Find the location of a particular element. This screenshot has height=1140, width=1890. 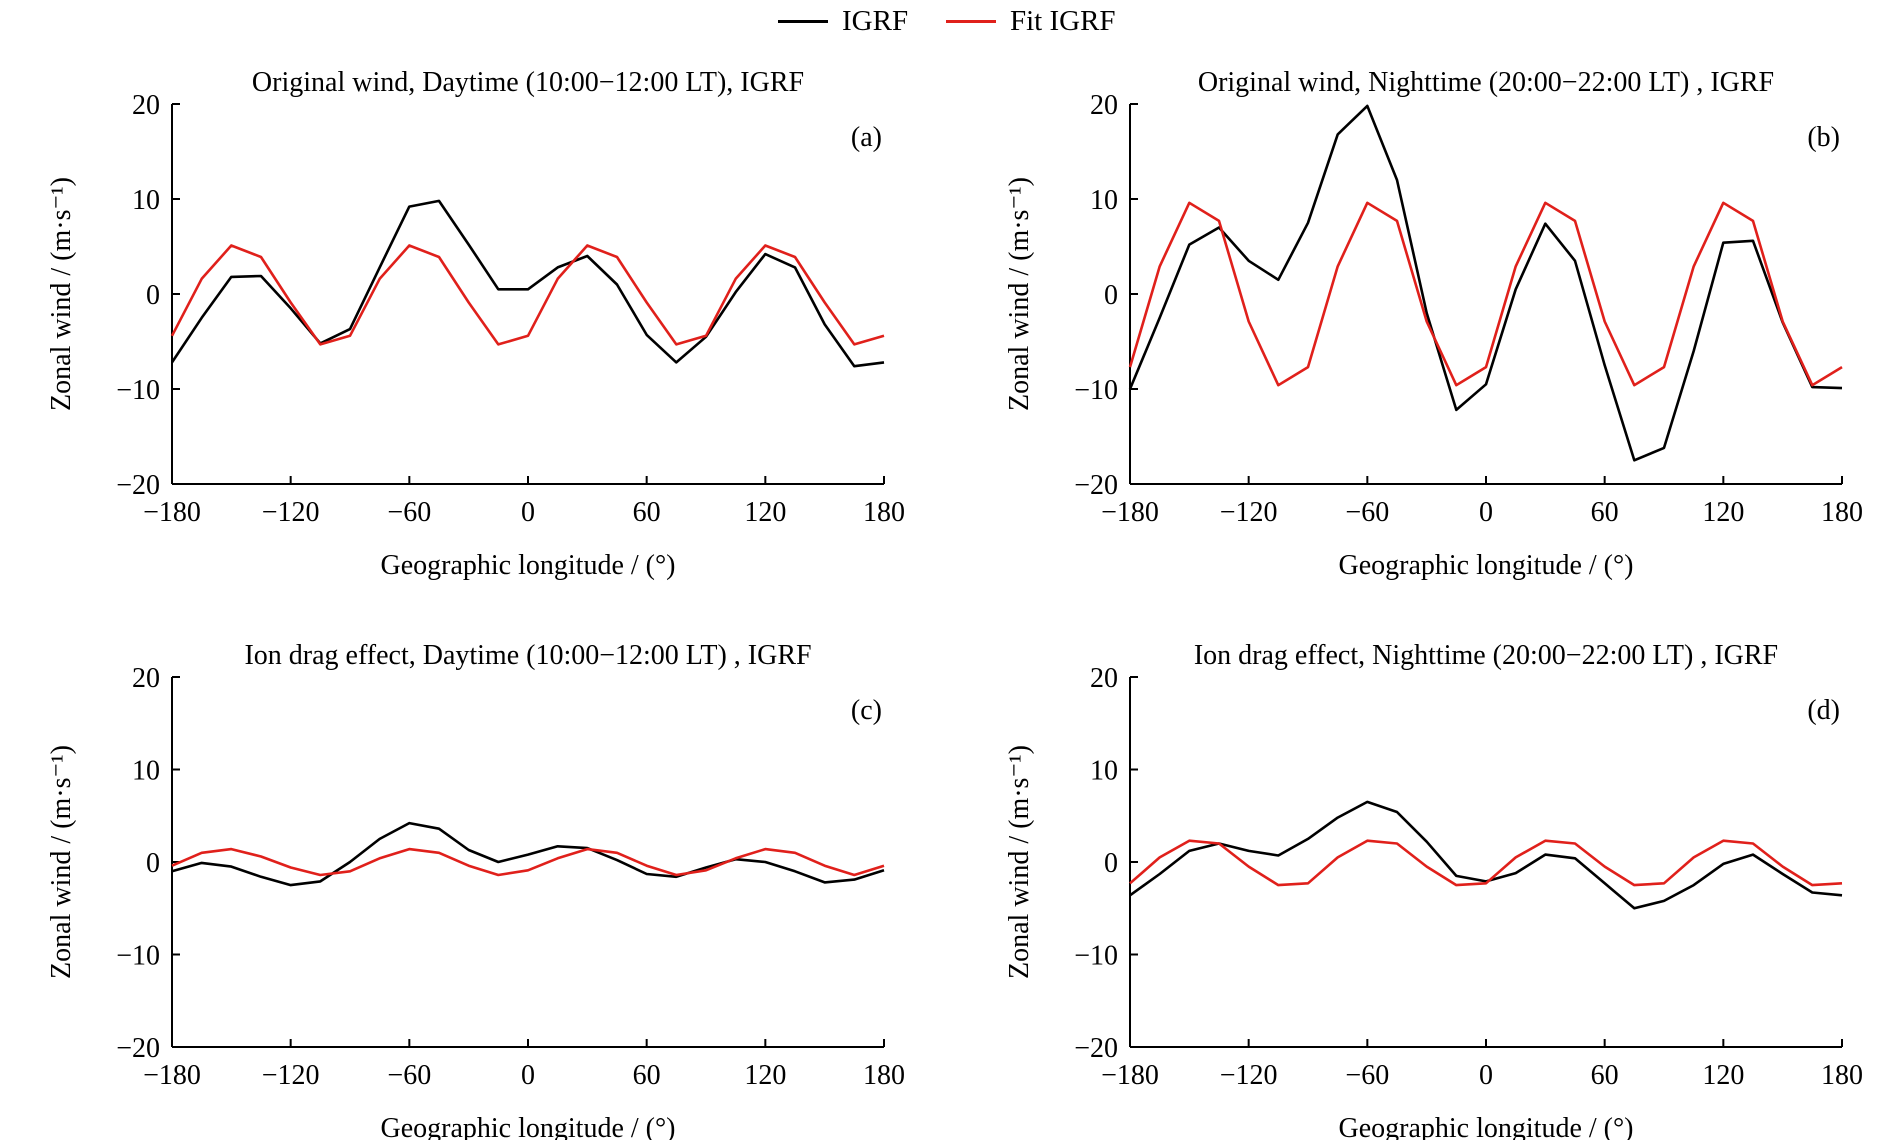

legend-label-igrf: IGRF is located at coordinates (875, 20).